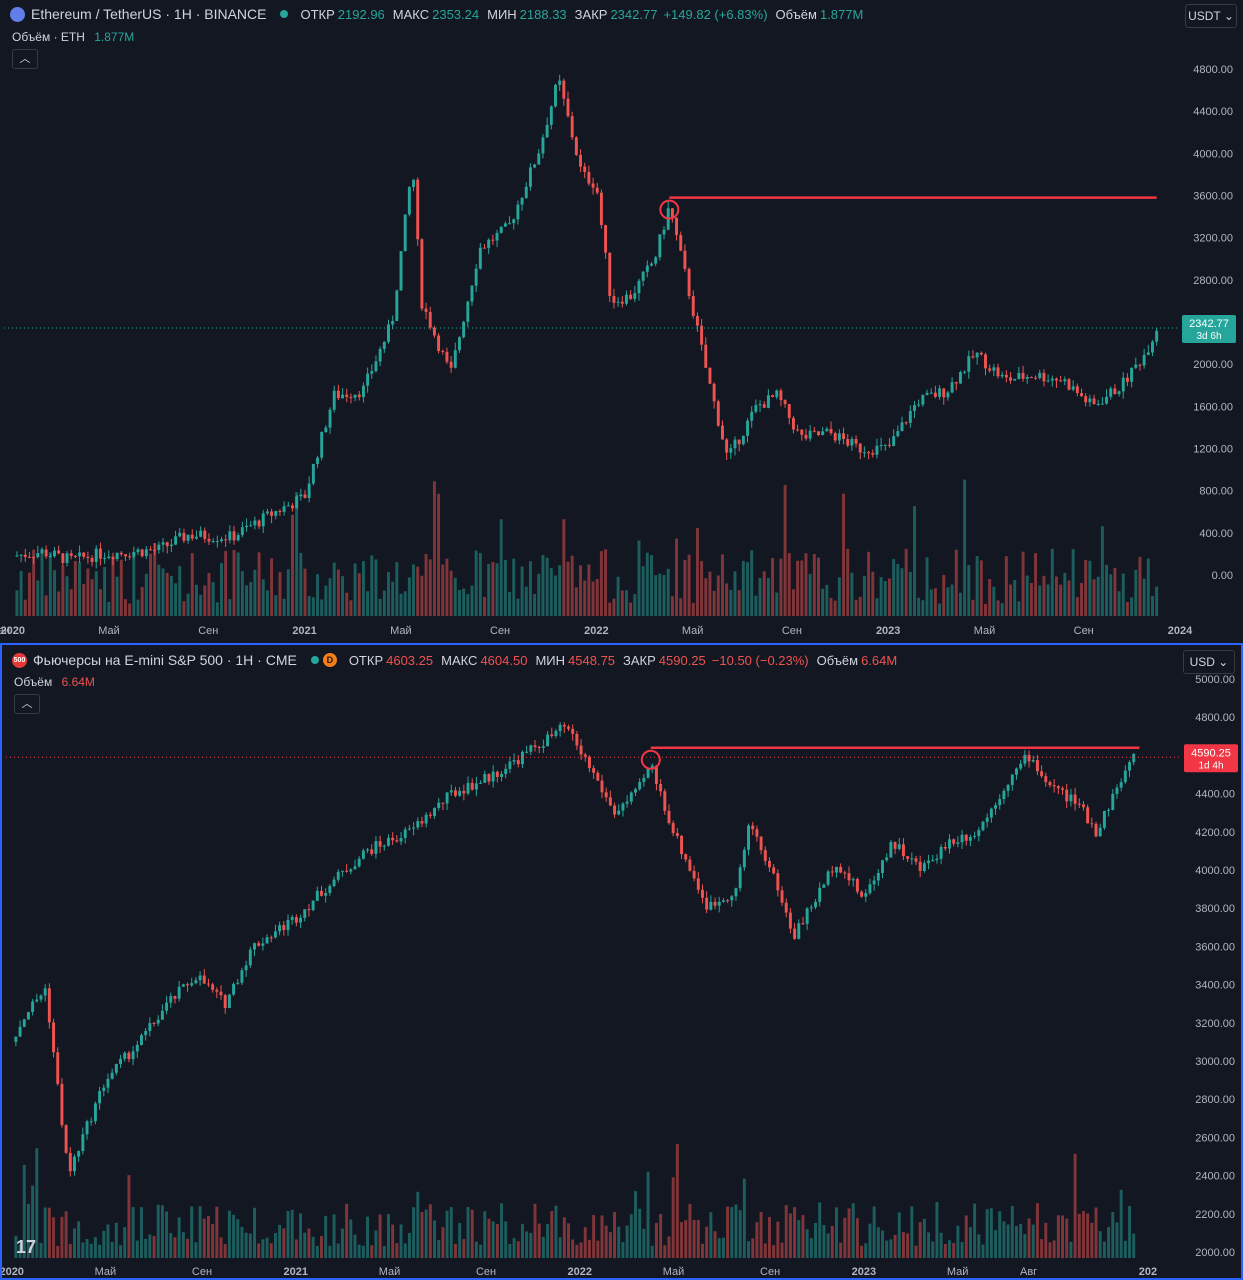 This screenshot has height=1280, width=1243. What do you see at coordinates (26, 1247) in the screenshot?
I see `tradingview-logo-icon: 17` at bounding box center [26, 1247].